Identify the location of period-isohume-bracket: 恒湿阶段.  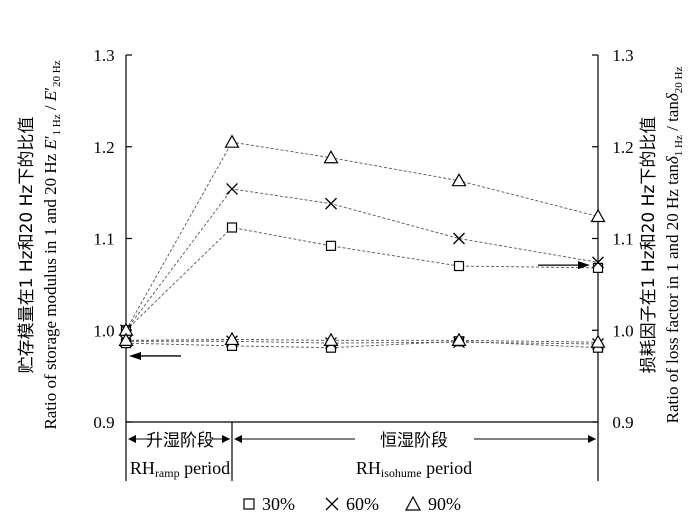
(415, 441).